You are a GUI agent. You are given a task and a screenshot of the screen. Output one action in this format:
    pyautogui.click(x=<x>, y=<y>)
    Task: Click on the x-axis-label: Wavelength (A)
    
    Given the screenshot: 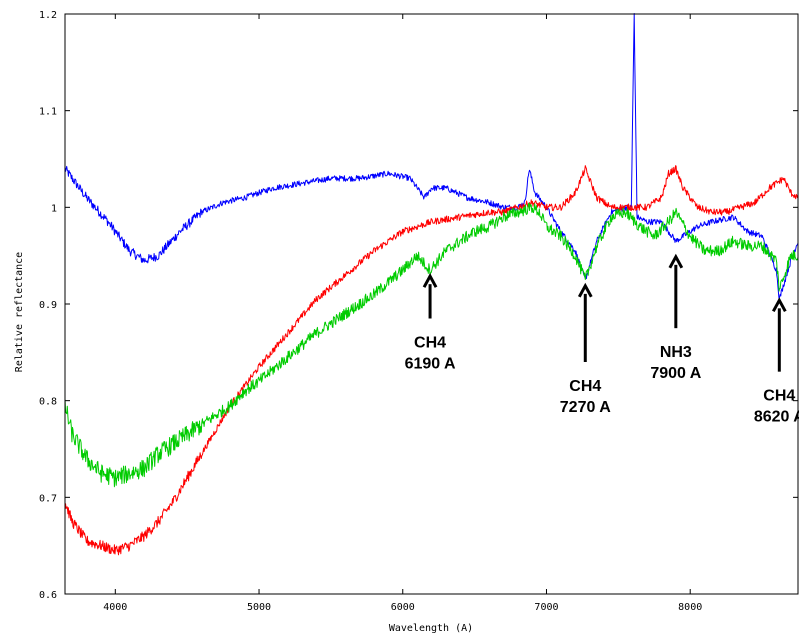 What is the action you would take?
    pyautogui.click(x=431, y=628)
    